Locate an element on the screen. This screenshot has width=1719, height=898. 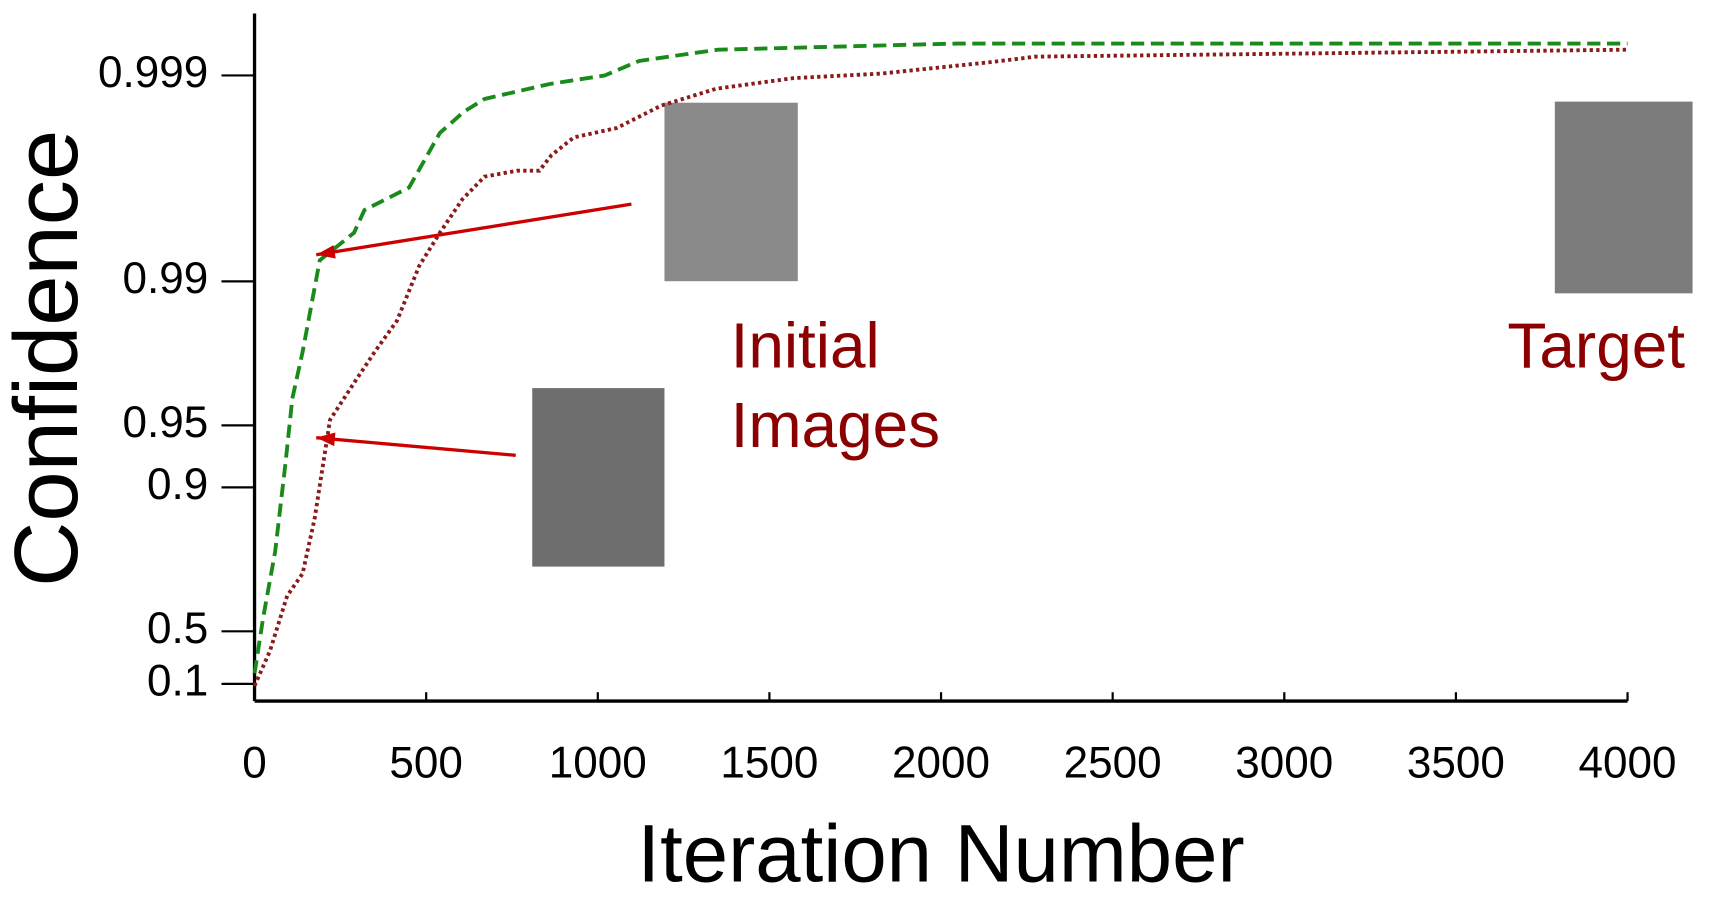
annotation: Target is located at coordinates (1596, 346).